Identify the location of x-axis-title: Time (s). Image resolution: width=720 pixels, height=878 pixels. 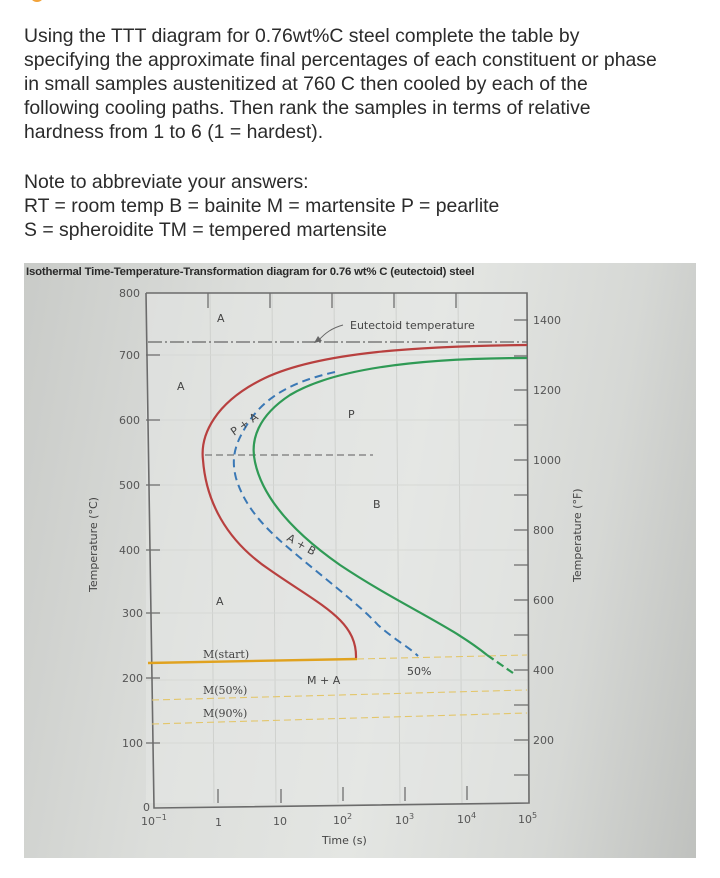
(344, 840).